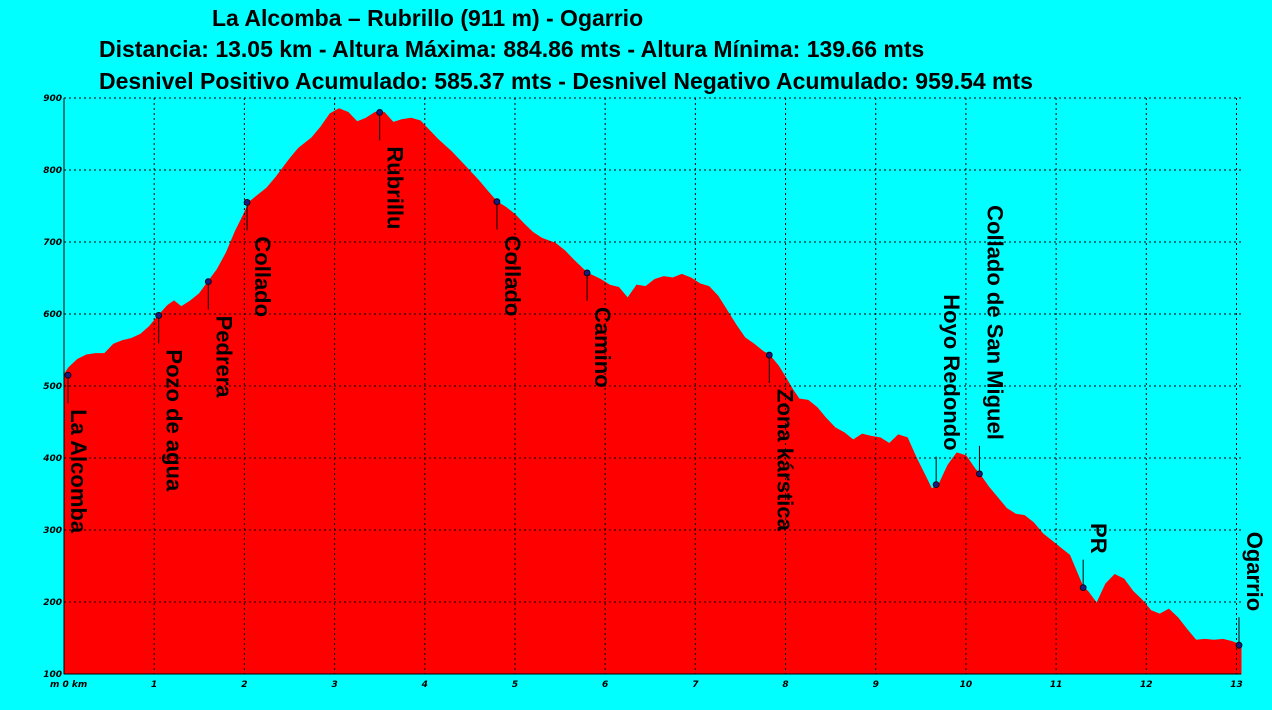 The width and height of the screenshot is (1272, 710). Describe the element at coordinates (52, 531) in the screenshot. I see `y-tick-label: 300` at that location.